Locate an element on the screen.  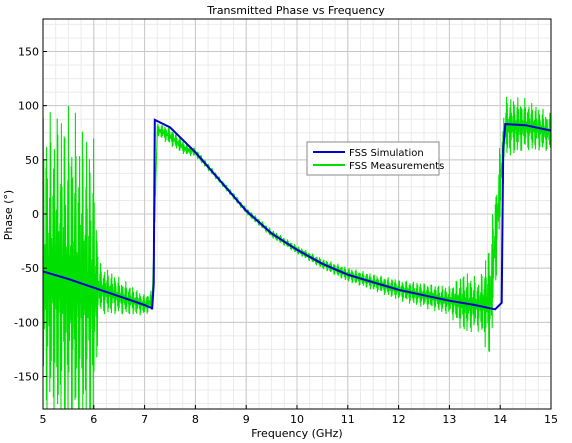
x-tick-label: 14 is located at coordinates (500, 419).